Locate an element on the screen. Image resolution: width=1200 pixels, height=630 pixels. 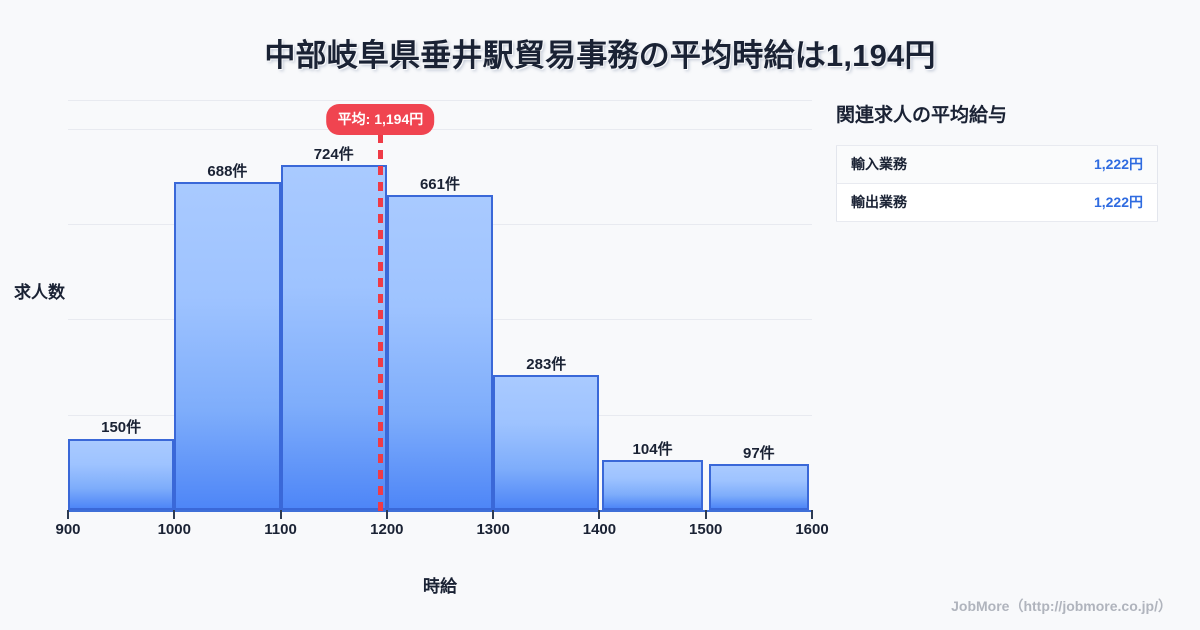
related-salary-table: 輸入業務 1,222円 輸出業務 1,222円 is located at coordinates (997, 183).